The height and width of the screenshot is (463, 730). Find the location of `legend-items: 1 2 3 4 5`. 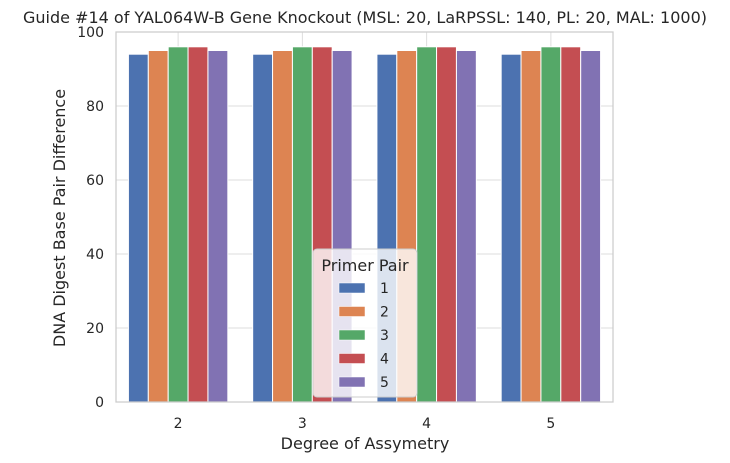

legend-items: 1 2 3 4 5 is located at coordinates (363, 336).